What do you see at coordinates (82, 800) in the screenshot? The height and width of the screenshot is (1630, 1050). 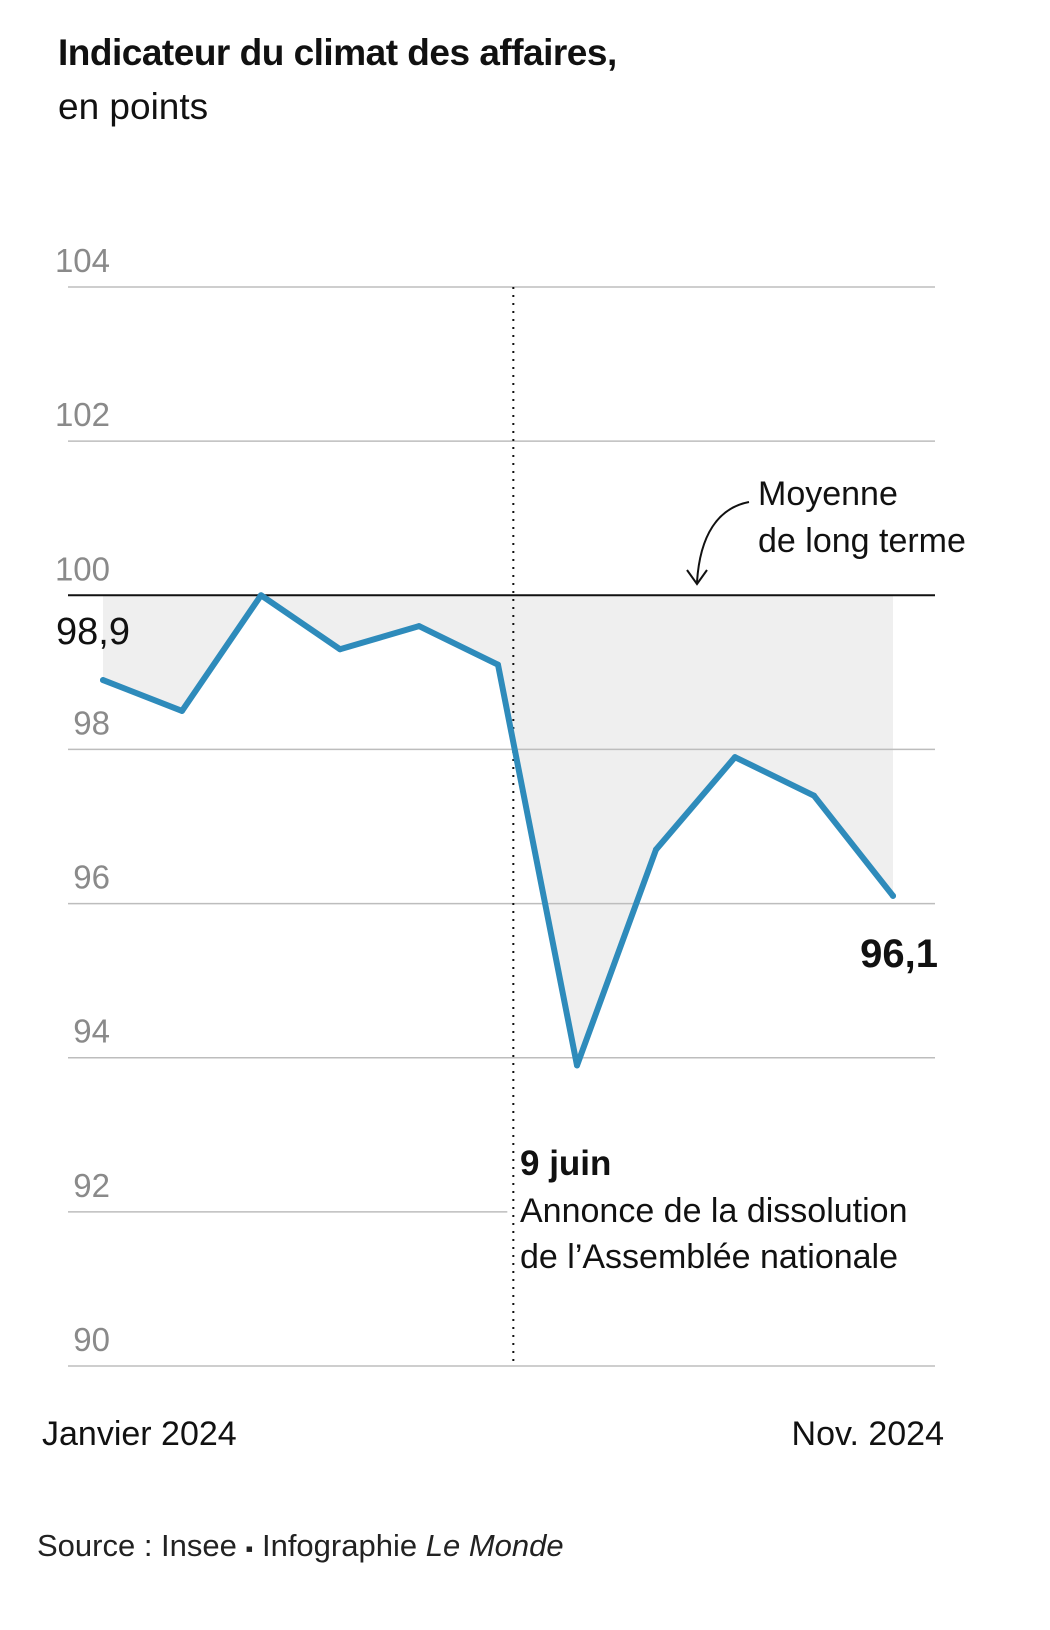 I see `y-tick-label-layer: 90 92 94 96 98 100 102 104` at bounding box center [82, 800].